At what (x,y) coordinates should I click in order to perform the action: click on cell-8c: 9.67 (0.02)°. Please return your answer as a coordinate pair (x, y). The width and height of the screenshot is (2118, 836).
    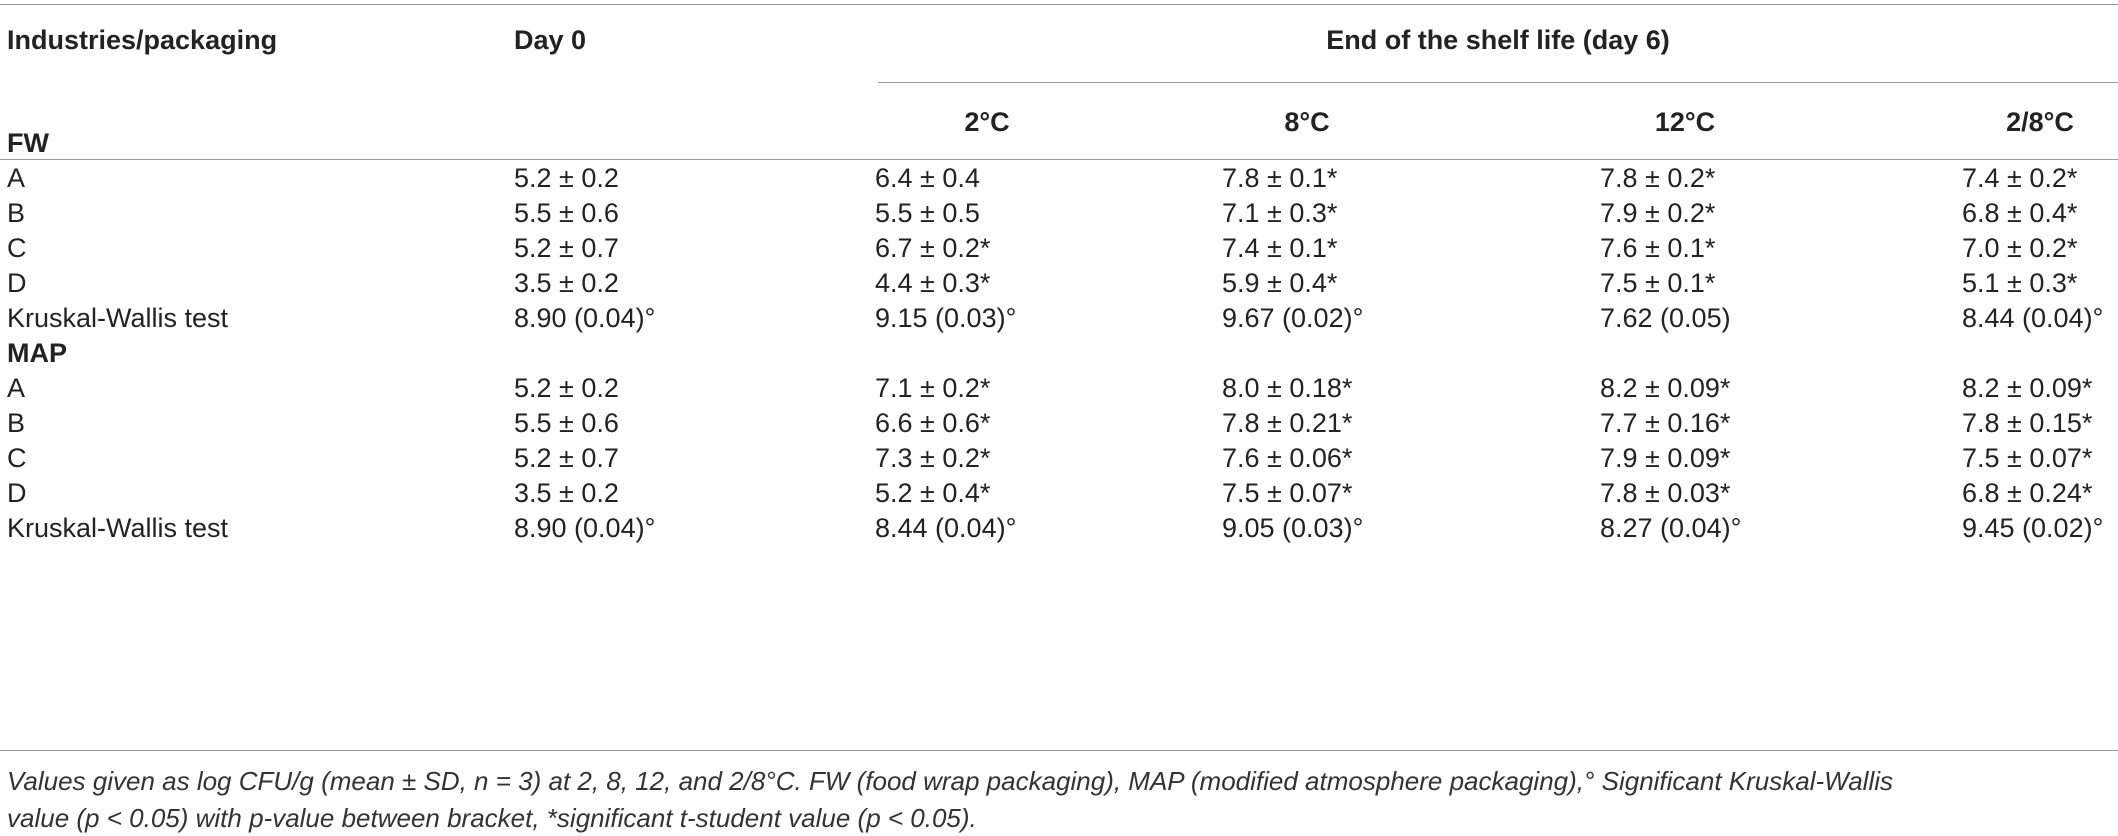
    Looking at the image, I should click on (1293, 318).